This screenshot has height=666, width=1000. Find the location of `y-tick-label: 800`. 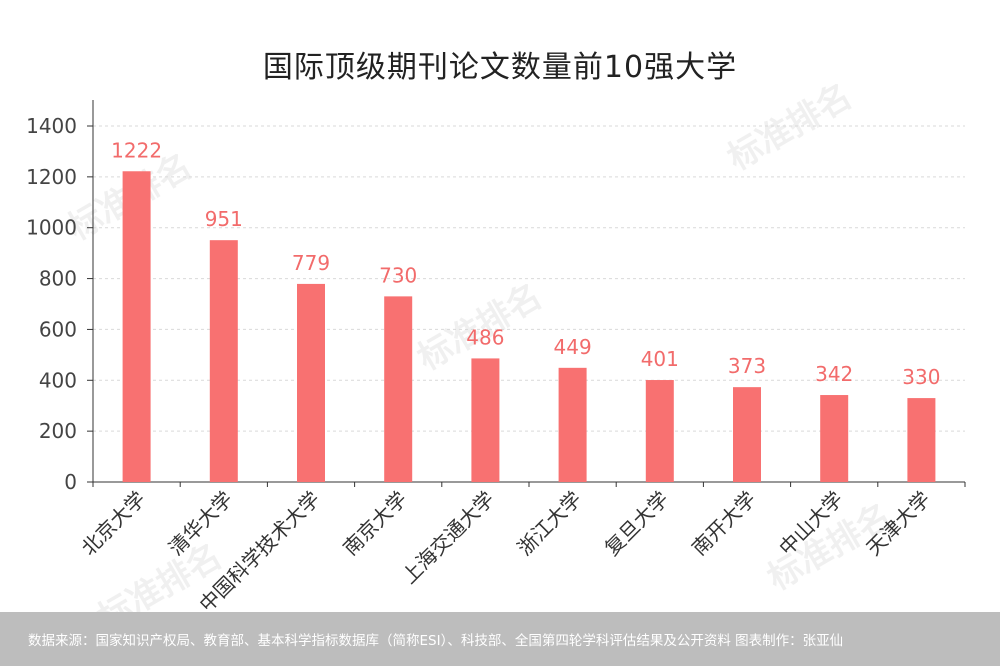

y-tick-label: 800 is located at coordinates (58, 279).